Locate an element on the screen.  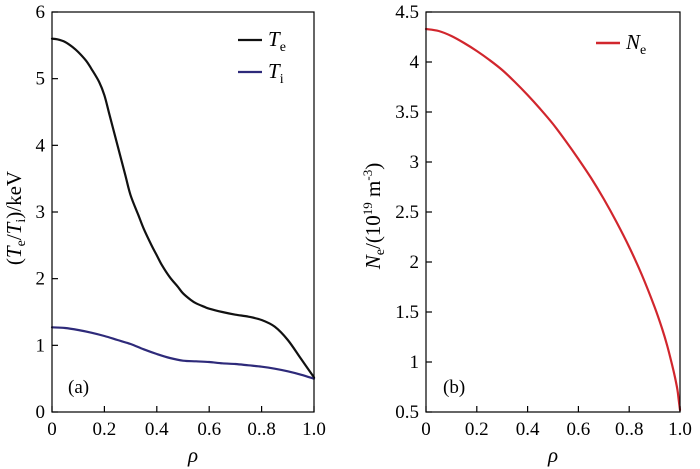
panel-a-xtick-label: 1.0 is located at coordinates (314, 429).